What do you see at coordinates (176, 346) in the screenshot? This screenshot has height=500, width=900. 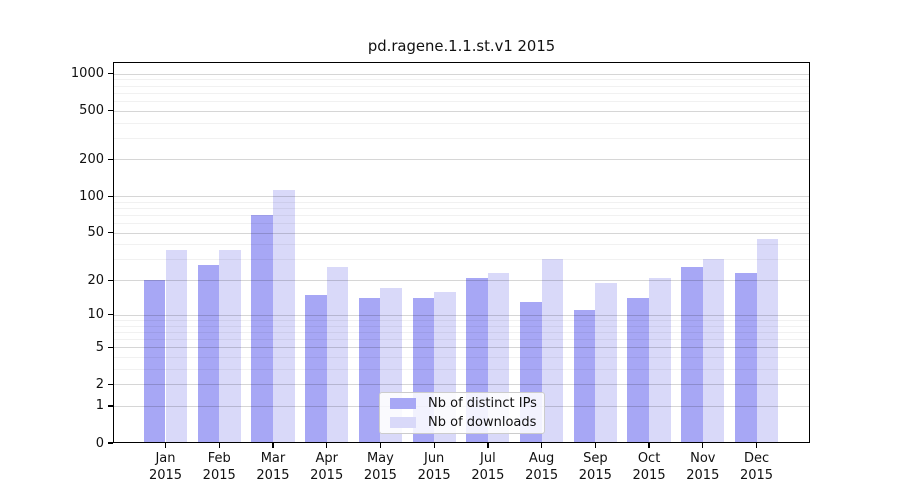 I see `bar-jan-downloads` at bounding box center [176, 346].